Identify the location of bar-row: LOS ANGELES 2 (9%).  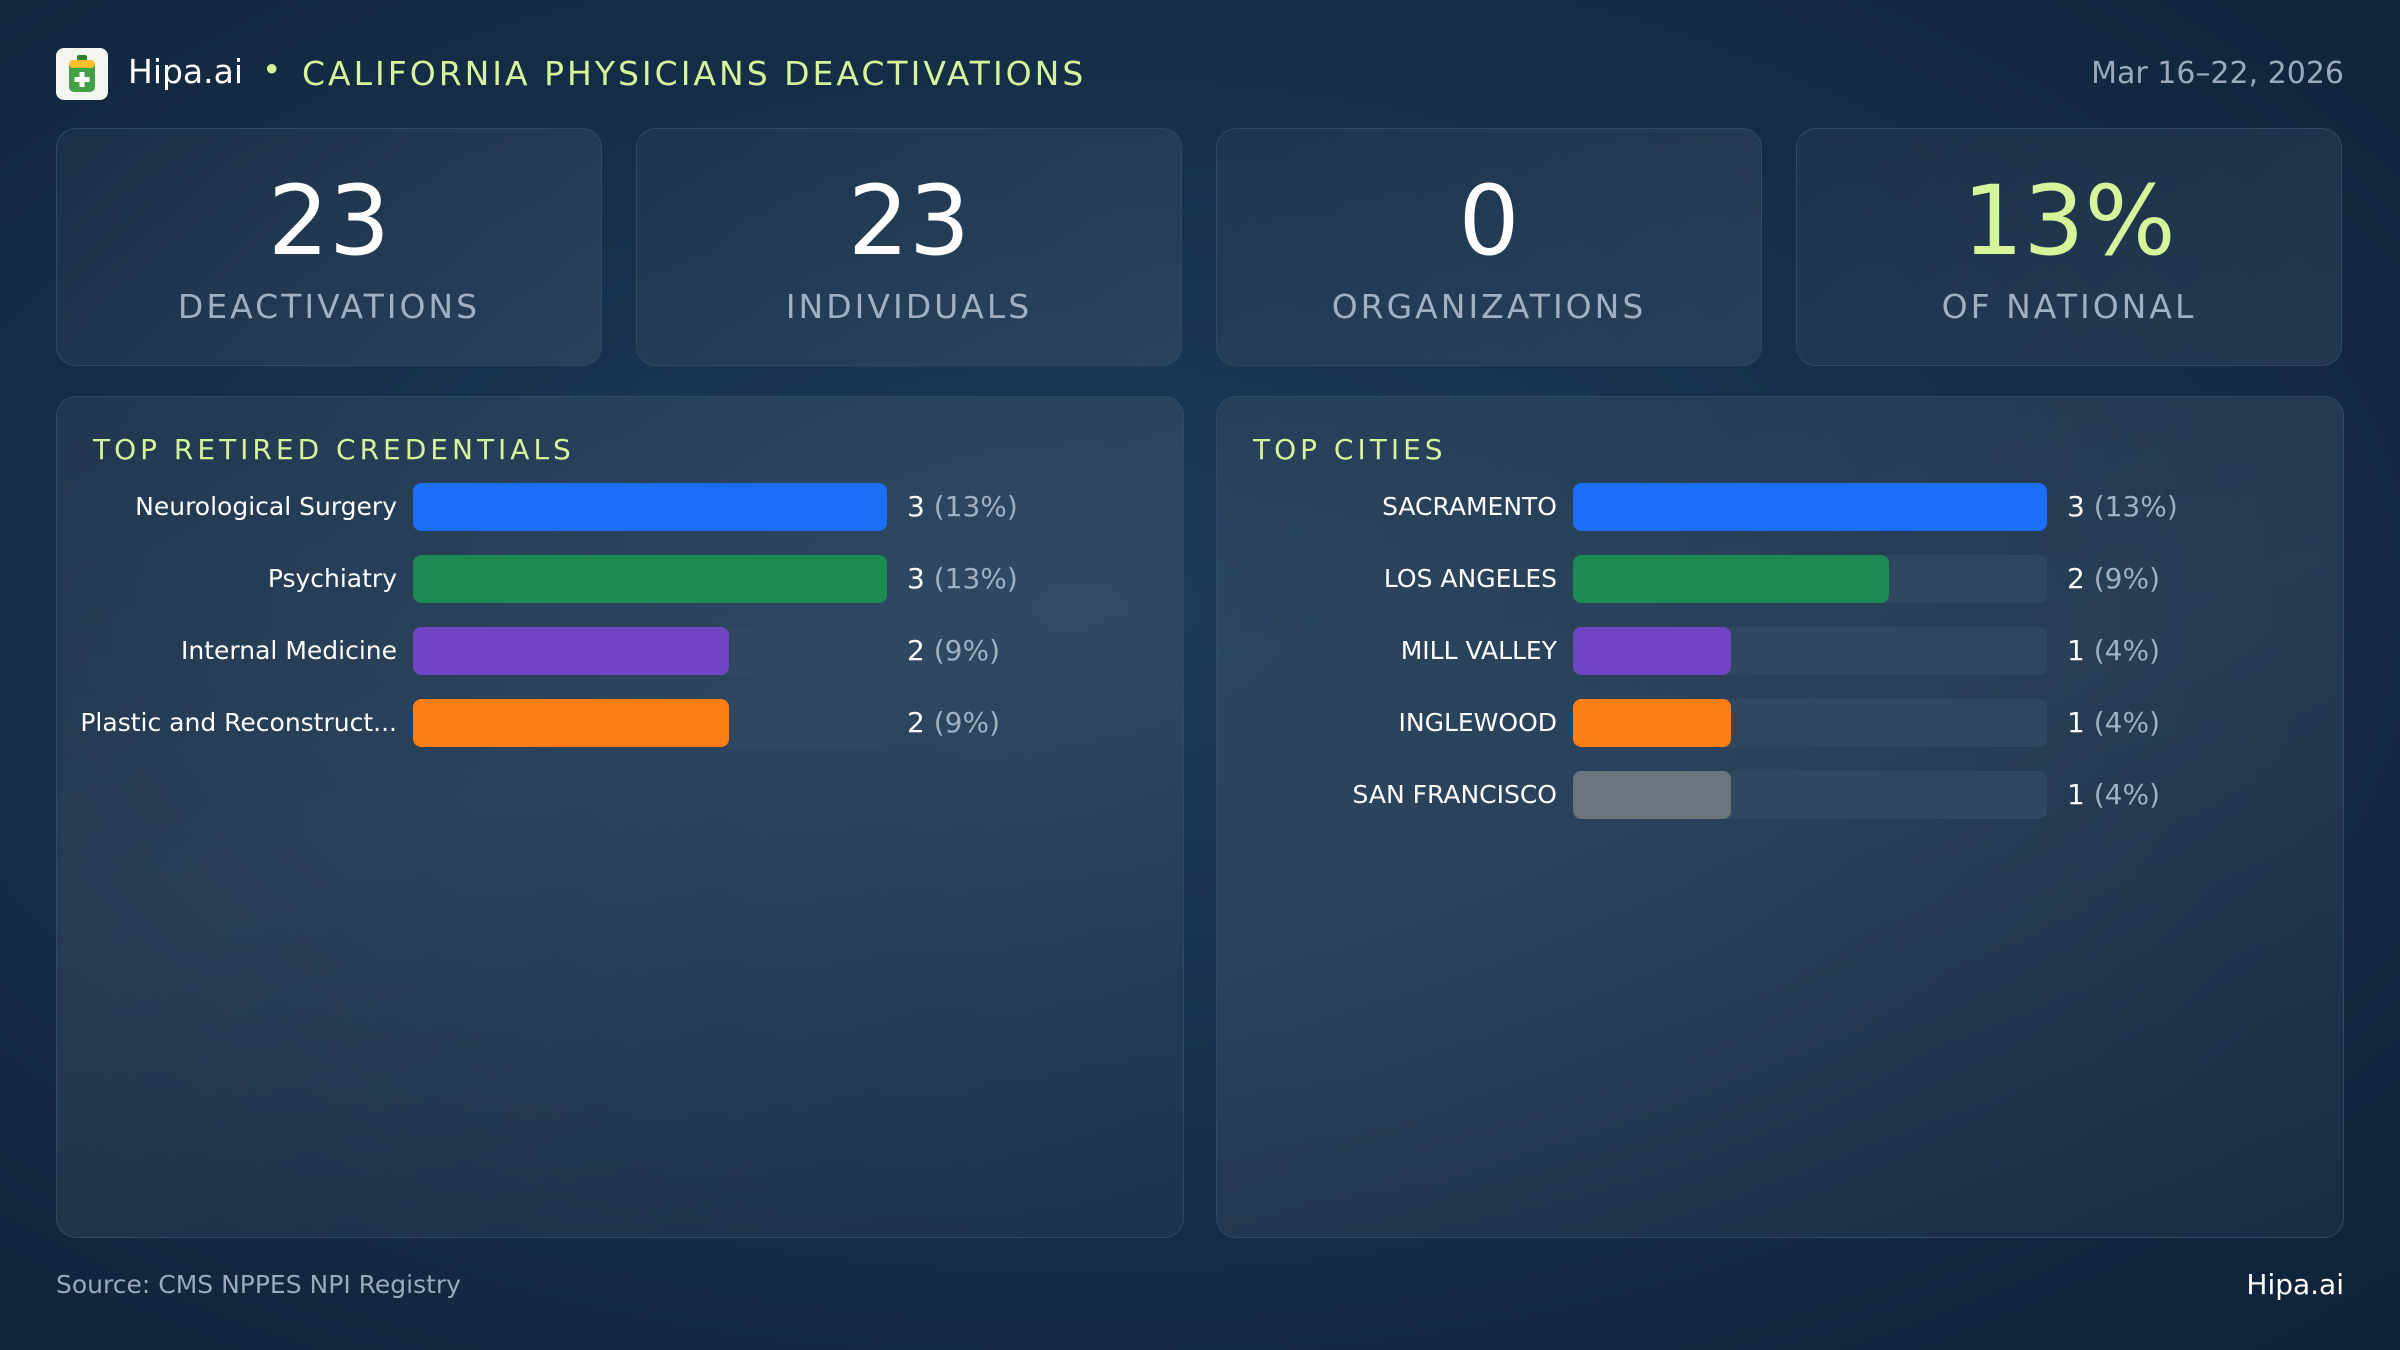
(1780, 579).